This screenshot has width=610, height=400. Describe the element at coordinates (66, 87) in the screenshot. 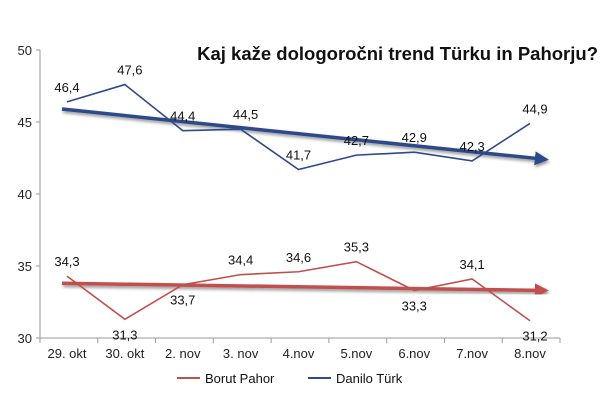

I see `data-label-turk: 46,4` at that location.